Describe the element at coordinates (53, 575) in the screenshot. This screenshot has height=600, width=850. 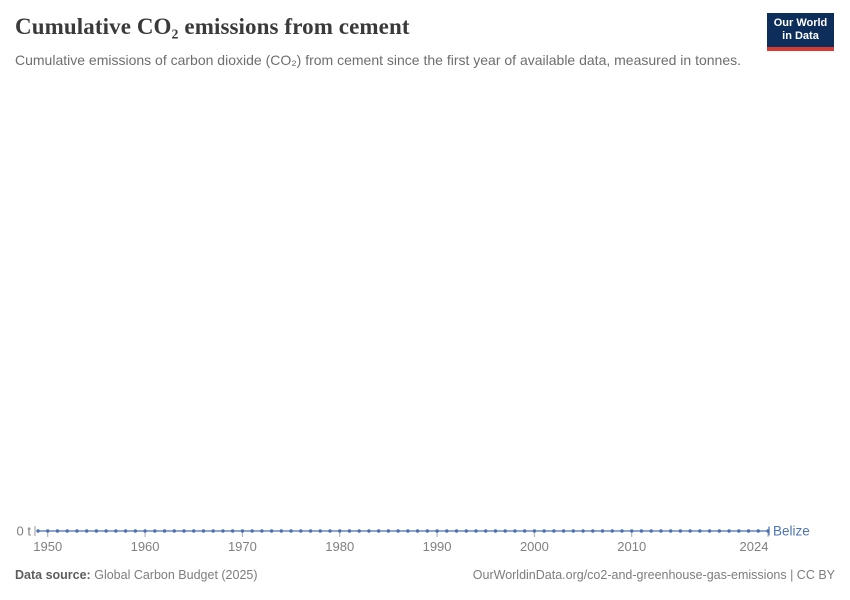
I see `data-source-label: Data source:` at that location.